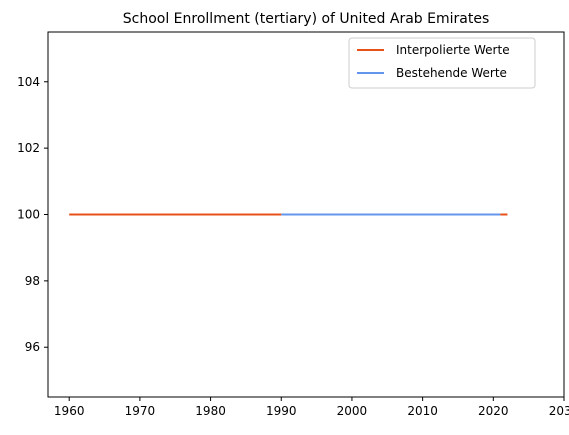  What do you see at coordinates (32, 281) in the screenshot?
I see `y-tick-label: 98` at bounding box center [32, 281].